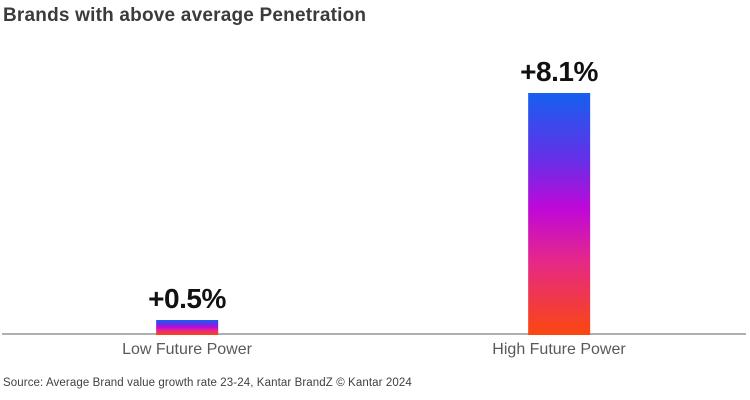  Describe the element at coordinates (186, 327) in the screenshot. I see `bar-low-future-power` at that location.